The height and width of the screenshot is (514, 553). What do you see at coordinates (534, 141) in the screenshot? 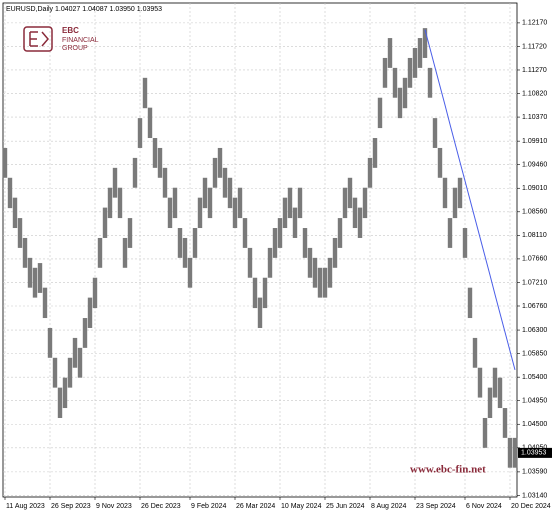
I see `y-tick-label: 1.09910` at bounding box center [534, 141].